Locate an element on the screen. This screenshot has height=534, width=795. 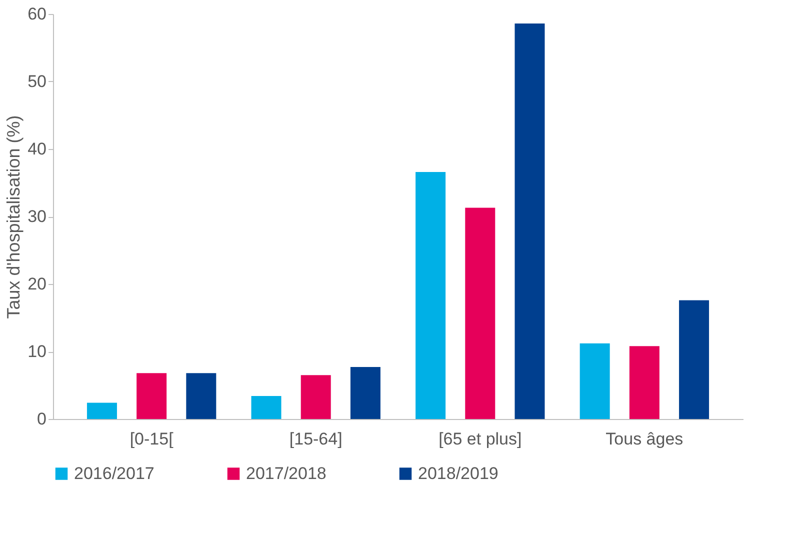
y-axis-title: Taux d'hospitalisation (%) is located at coordinates (14, 217).